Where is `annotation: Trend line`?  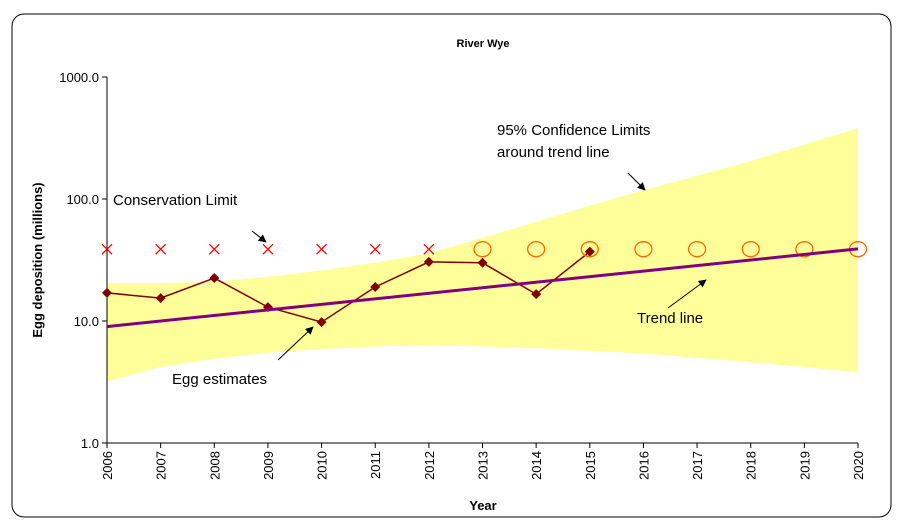 annotation: Trend line is located at coordinates (670, 318).